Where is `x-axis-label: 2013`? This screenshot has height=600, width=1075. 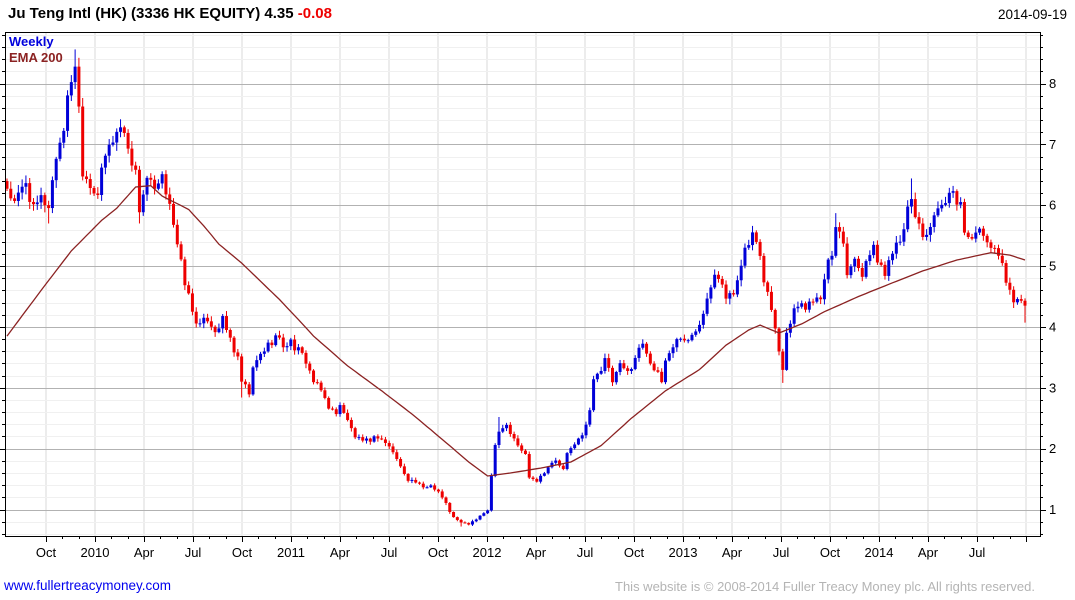
x-axis-label: 2013 is located at coordinates (683, 552).